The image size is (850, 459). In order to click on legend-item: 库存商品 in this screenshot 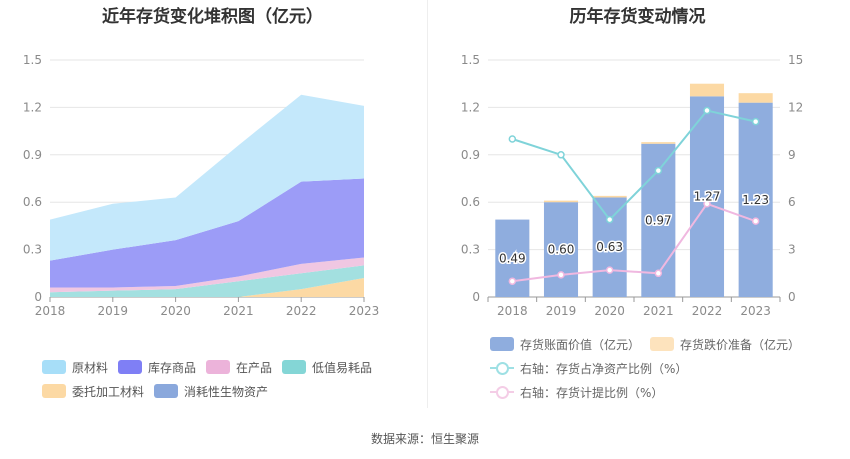, I will do `click(157, 367)`.